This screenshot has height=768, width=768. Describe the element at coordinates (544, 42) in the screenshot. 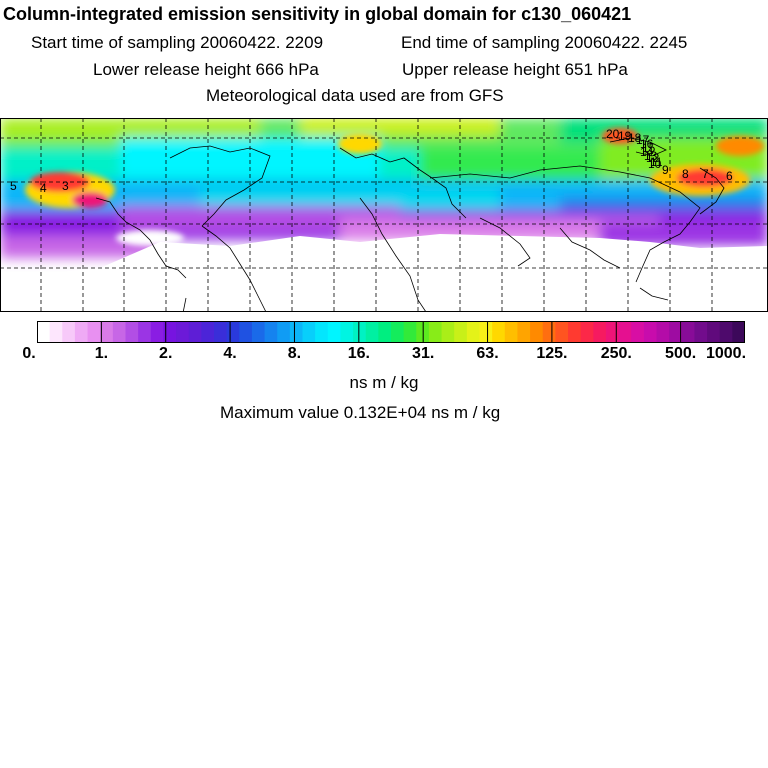

I see `end-time-label: End time of sampling 20060422. 2245` at that location.